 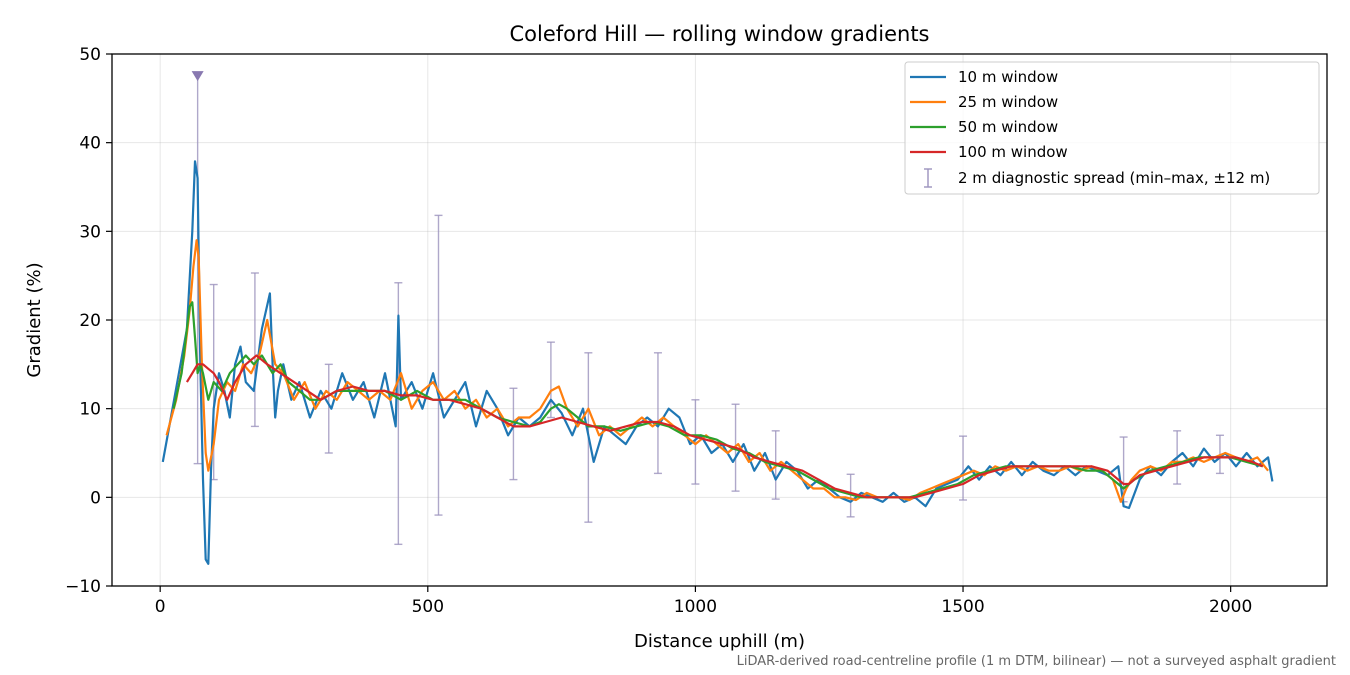 What do you see at coordinates (90, 232) in the screenshot?
I see `y-tick-label: 30` at bounding box center [90, 232].